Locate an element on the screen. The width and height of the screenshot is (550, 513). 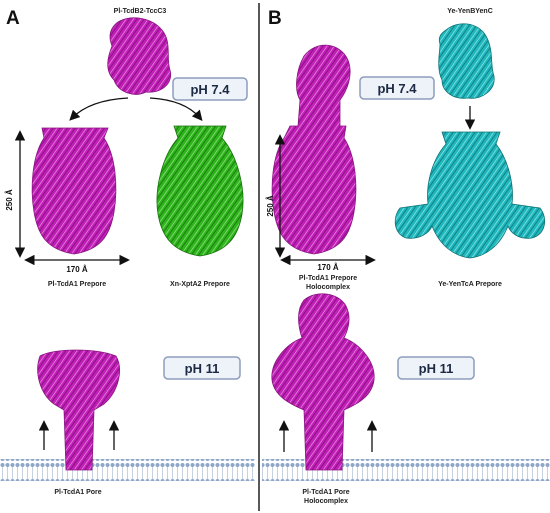
tcda1-pore-caption-a: Pl-TcdA1 Pore is located at coordinates (77, 492).